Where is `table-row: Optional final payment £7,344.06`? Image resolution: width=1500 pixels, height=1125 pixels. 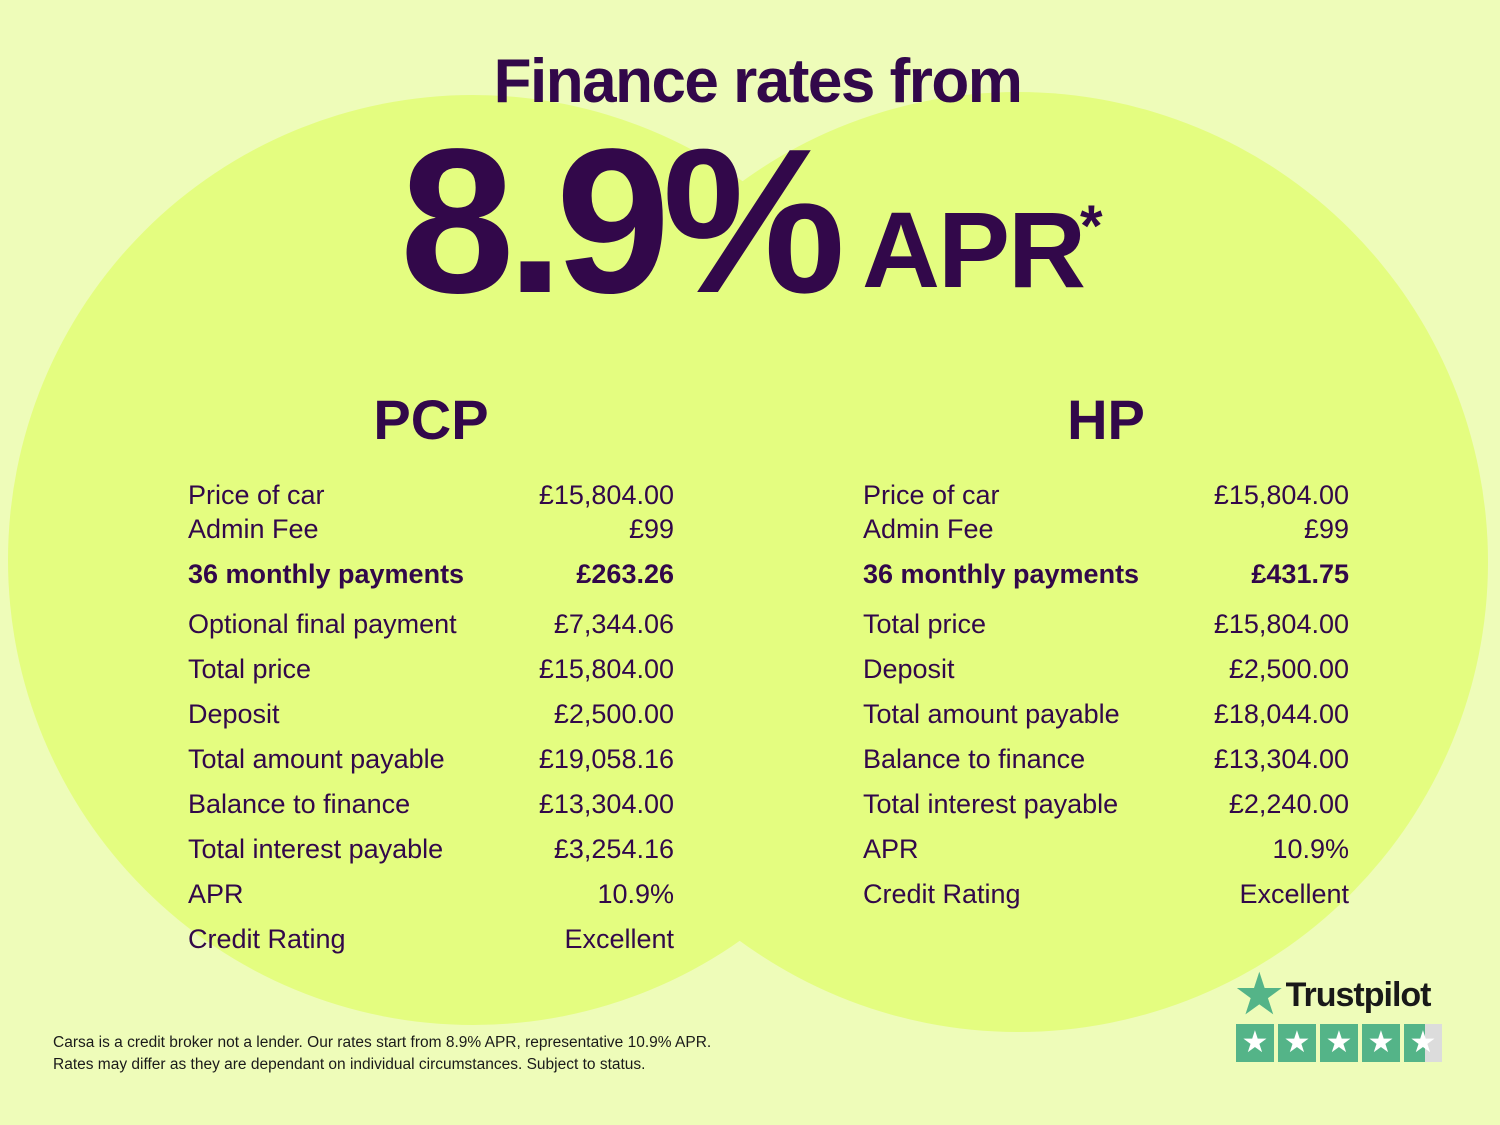 table-row: Optional final payment £7,344.06 is located at coordinates (431, 624).